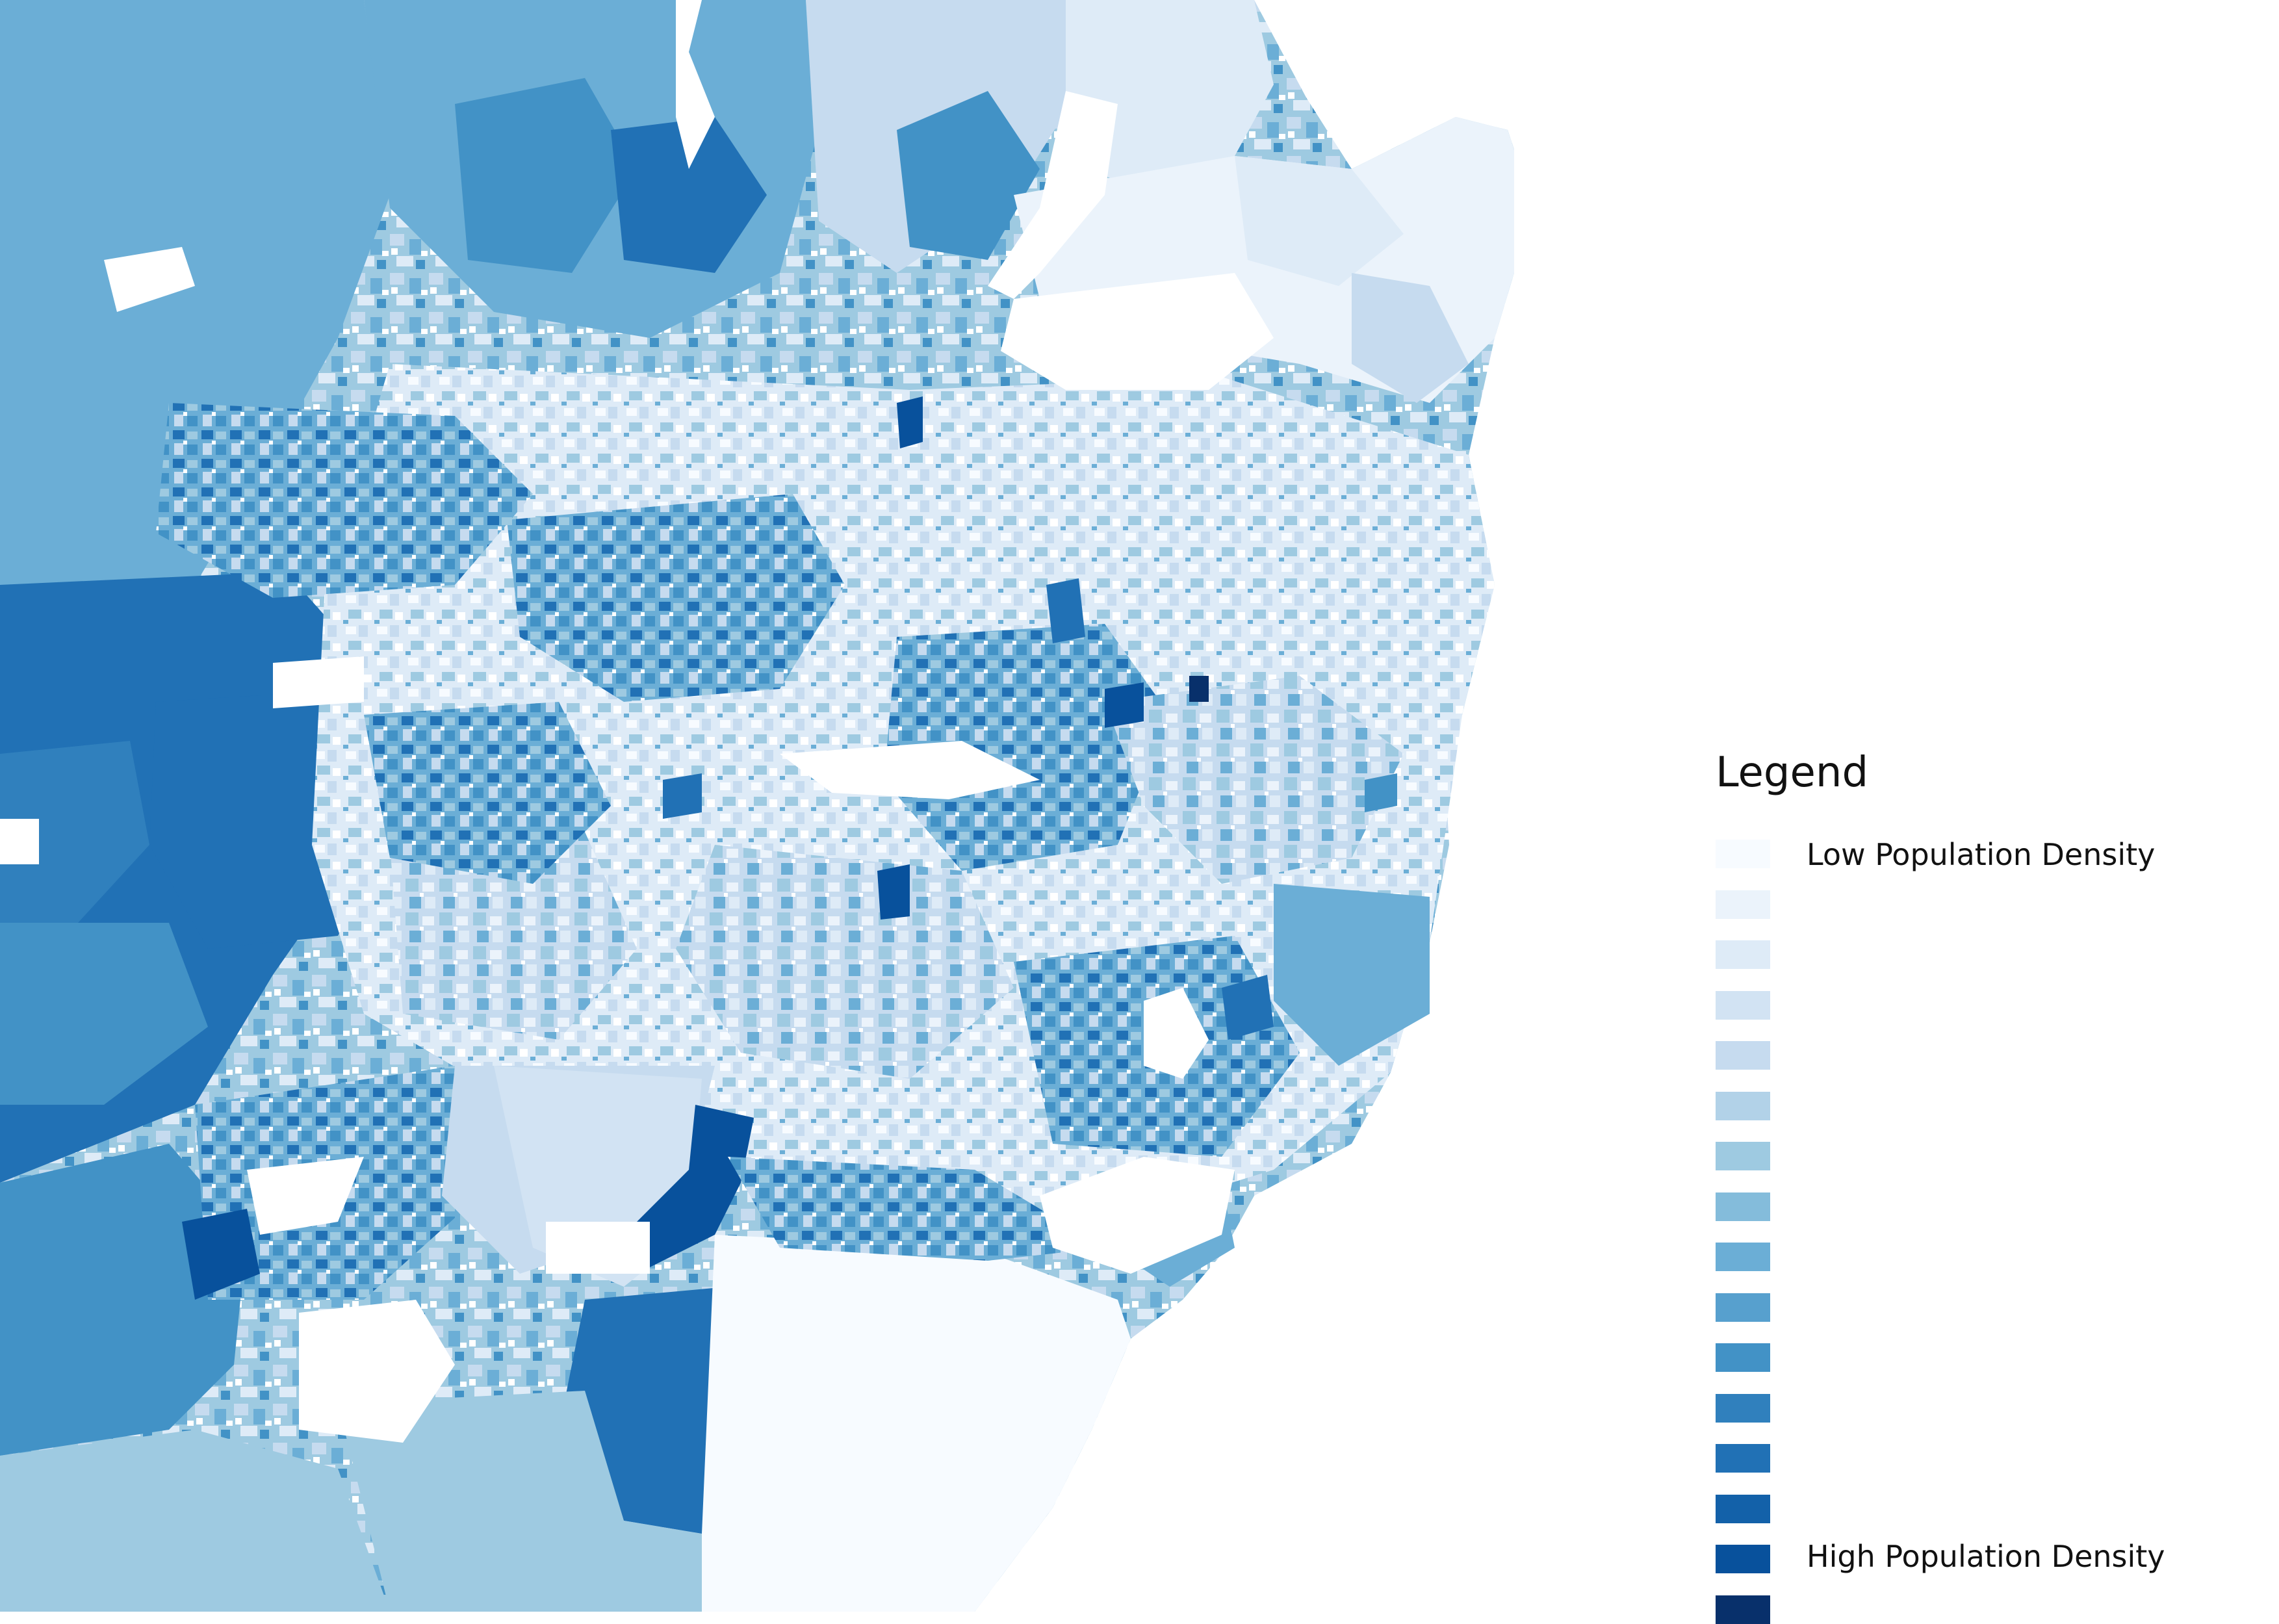 The height and width of the screenshot is (1624, 2279). What do you see at coordinates (1981, 854) in the screenshot?
I see `legend-low-label: Low Population Density` at bounding box center [1981, 854].